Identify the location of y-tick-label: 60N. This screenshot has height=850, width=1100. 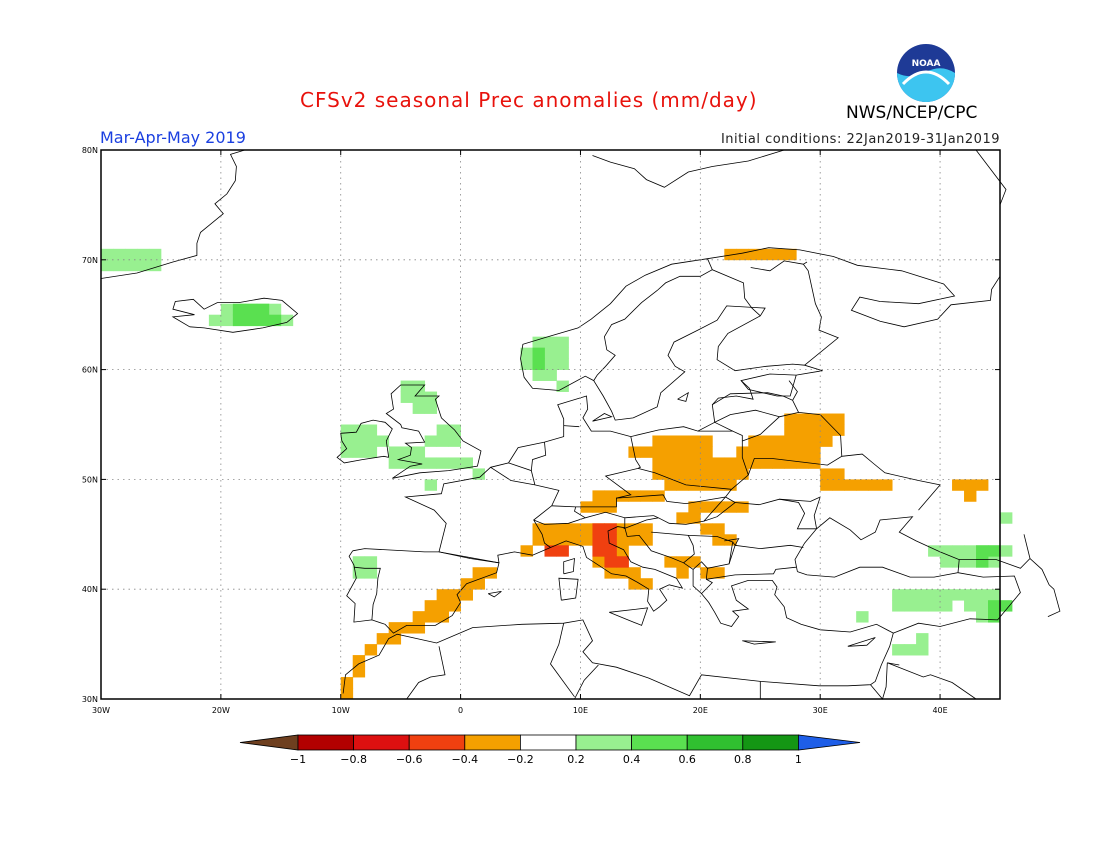
(90, 370).